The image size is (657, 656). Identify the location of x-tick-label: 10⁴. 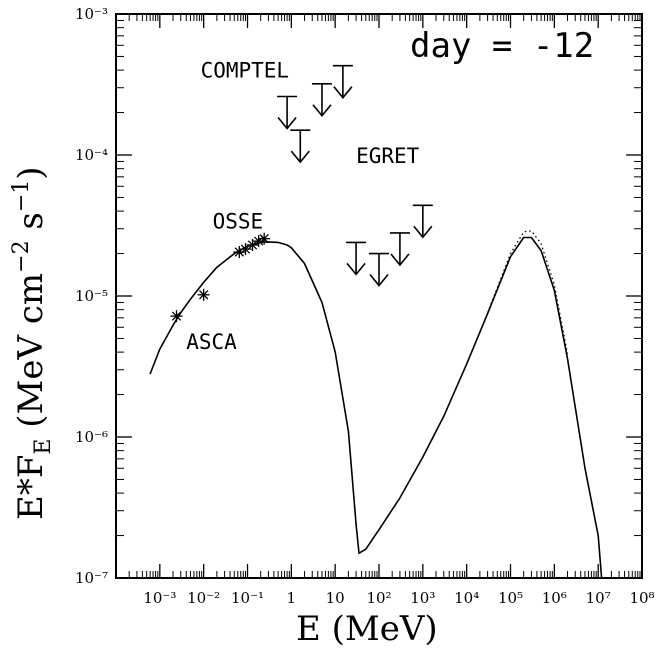
(466, 598).